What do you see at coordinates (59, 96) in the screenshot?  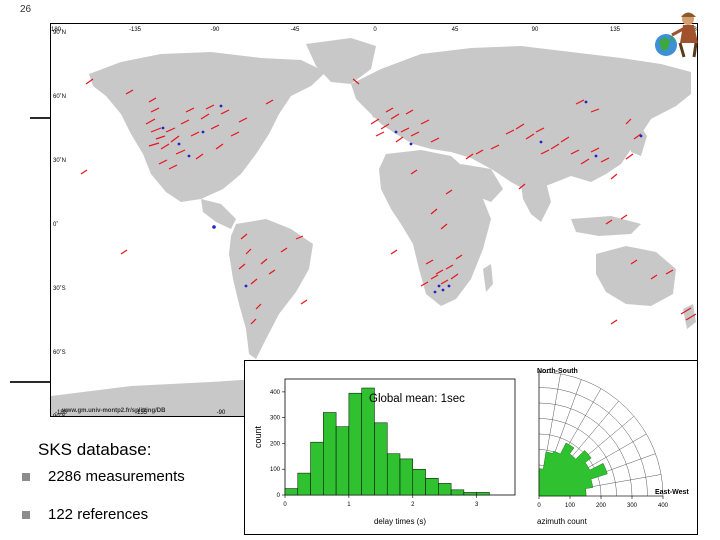 I see `map-lat-tick-label: 60˚N` at bounding box center [59, 96].